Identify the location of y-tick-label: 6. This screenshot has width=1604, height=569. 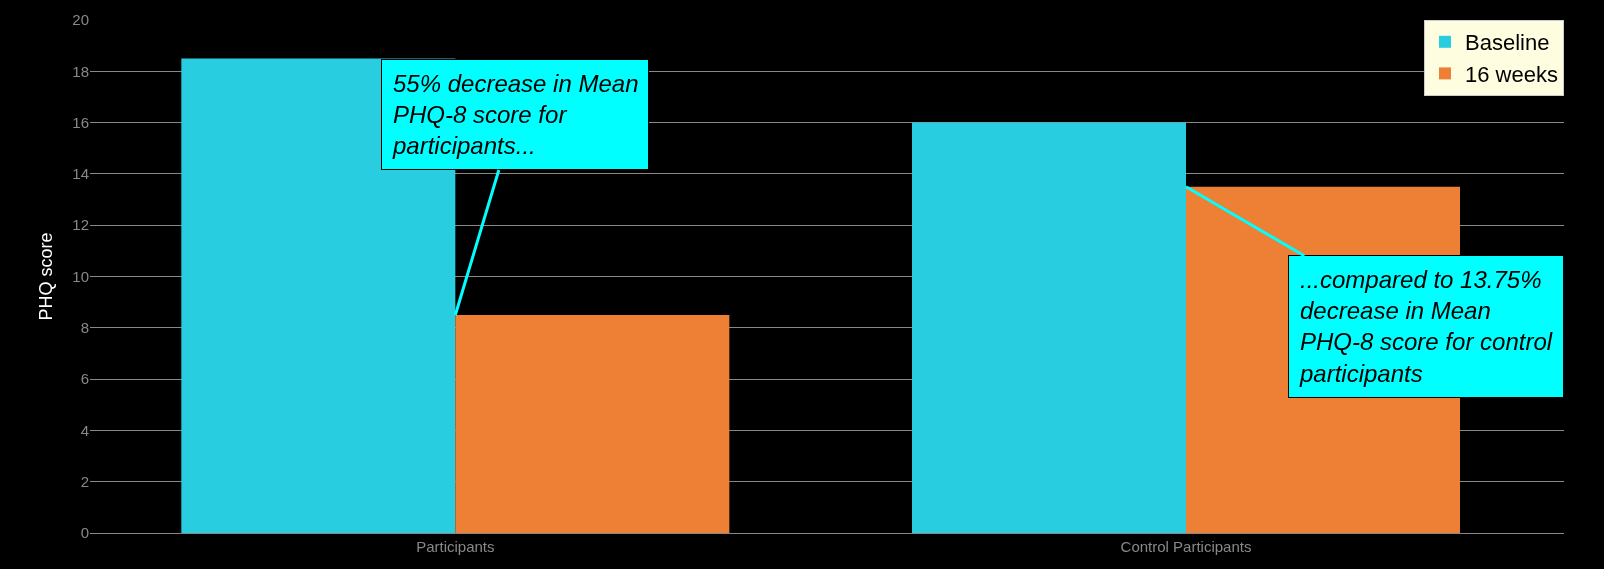
(84, 379).